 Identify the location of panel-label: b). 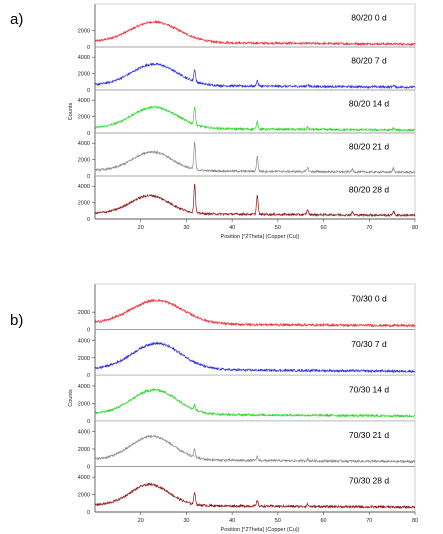
(16, 320).